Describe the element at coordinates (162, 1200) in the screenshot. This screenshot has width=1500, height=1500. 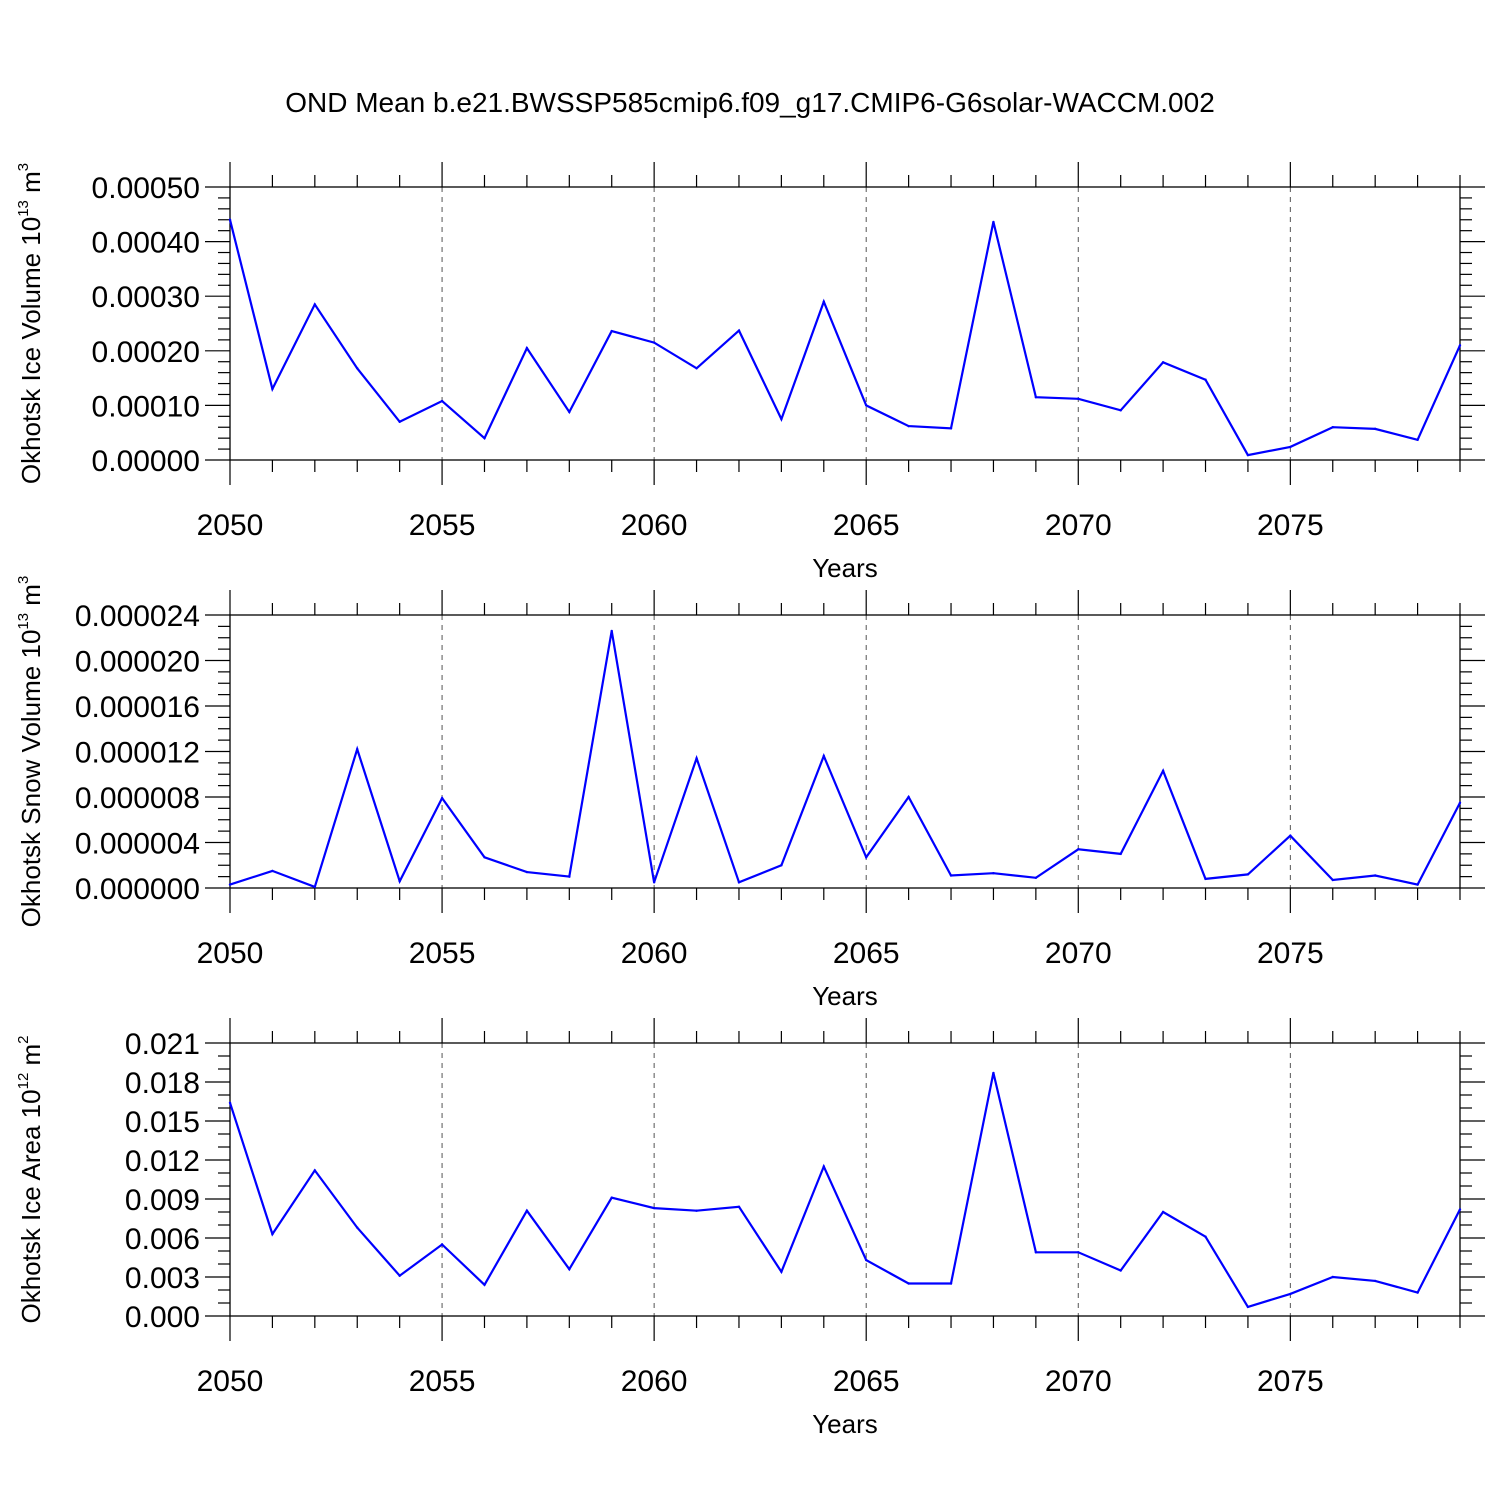
I see `y-tick-label: 0.009` at that location.